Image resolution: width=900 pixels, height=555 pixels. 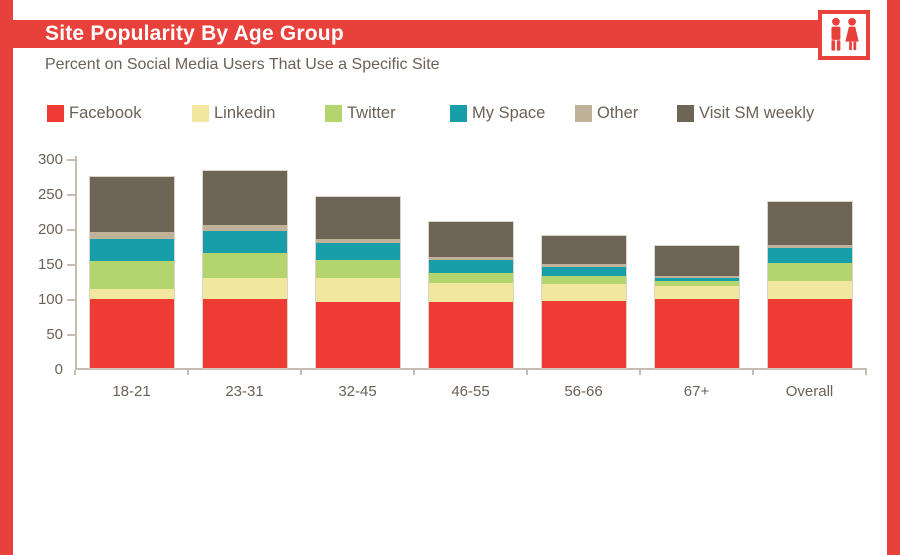 What do you see at coordinates (58, 369) in the screenshot?
I see `y-tick-label: 0` at bounding box center [58, 369].